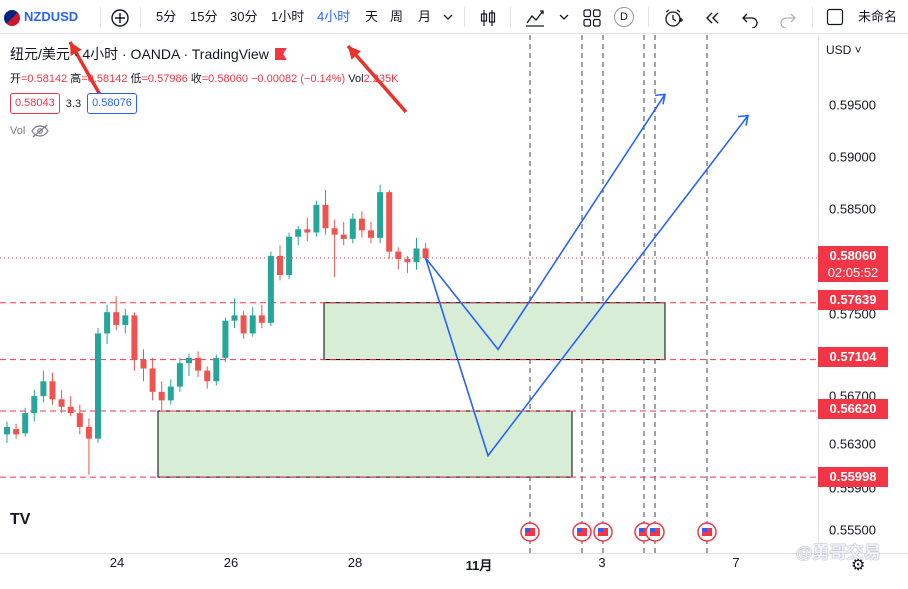 The height and width of the screenshot is (589, 908). I want to click on x-tick: 3, so click(602, 562).